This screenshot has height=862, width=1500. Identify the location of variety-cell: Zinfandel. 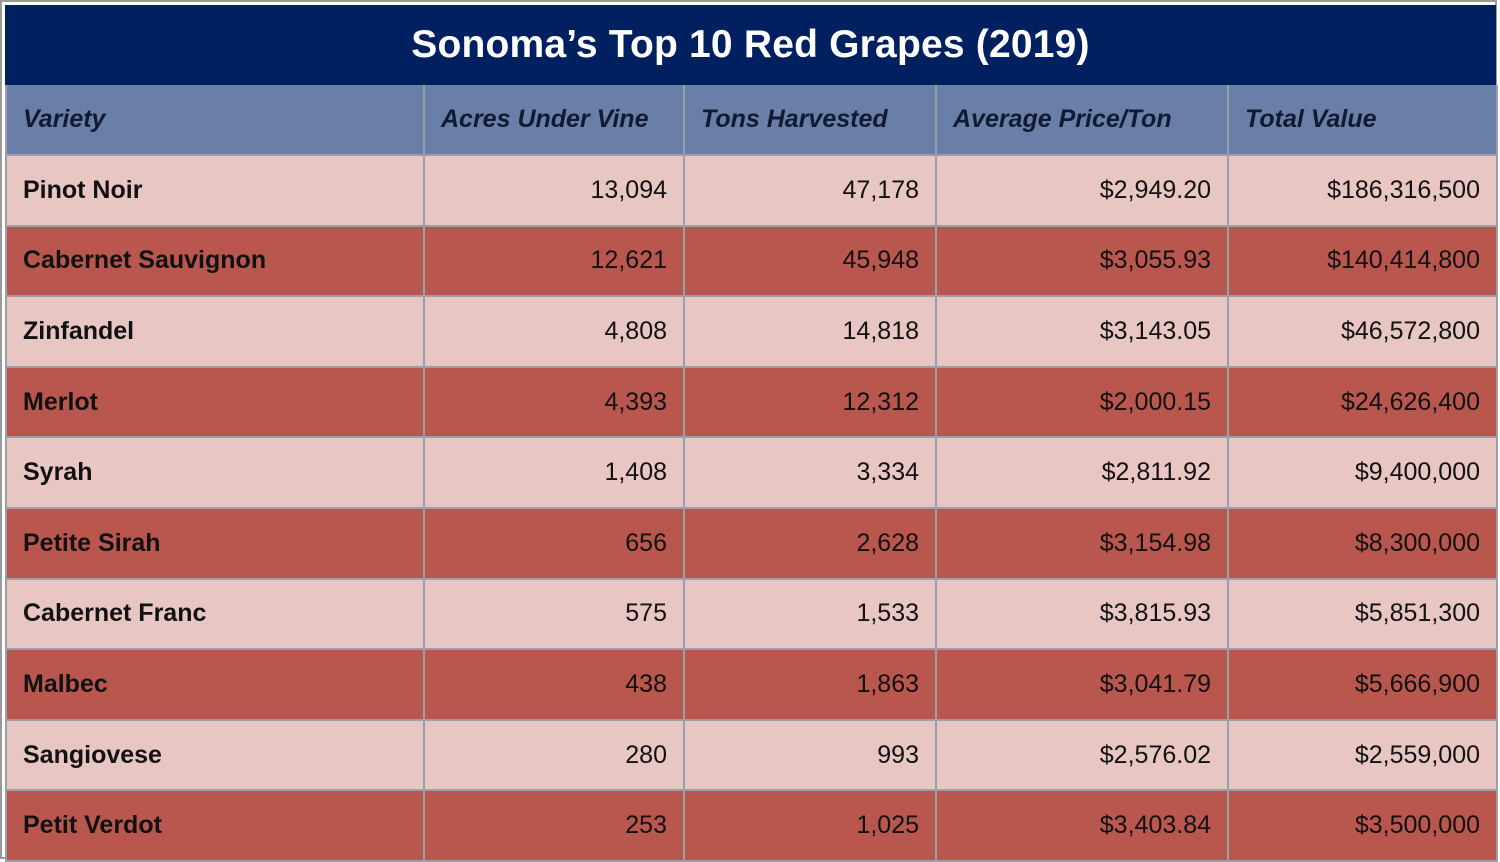
(215, 331).